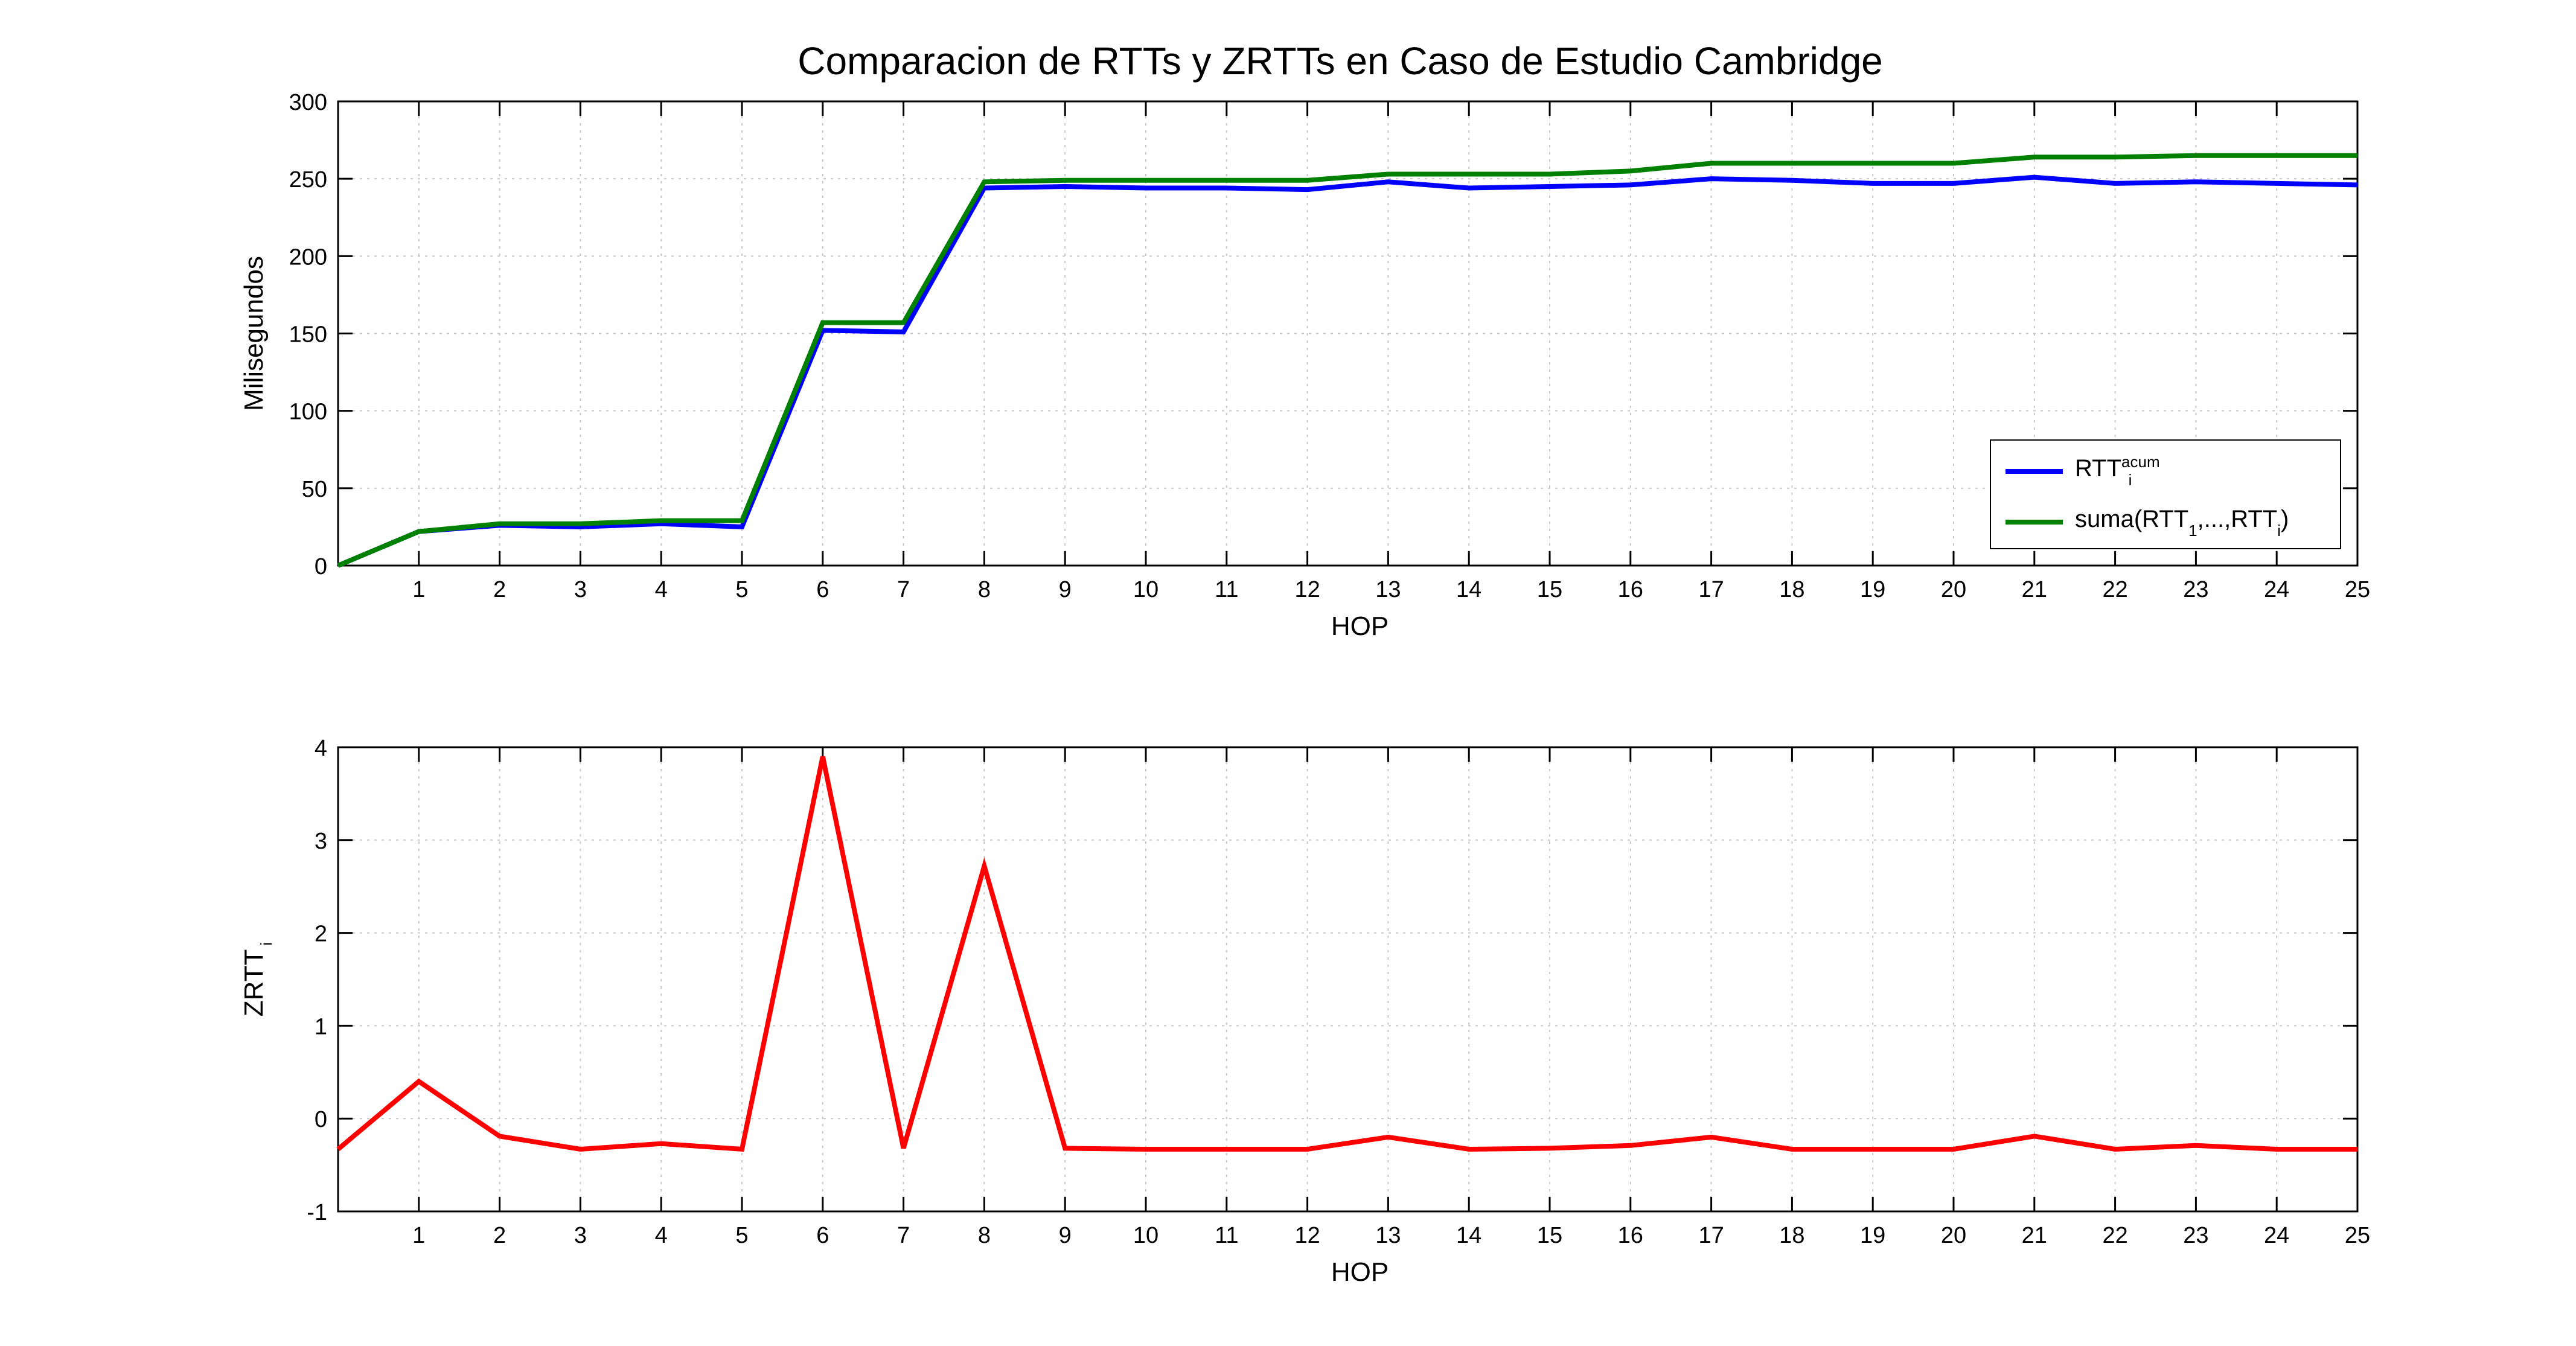 This screenshot has height=1346, width=2576. What do you see at coordinates (308, 103) in the screenshot?
I see `y-tick-label: 300` at bounding box center [308, 103].